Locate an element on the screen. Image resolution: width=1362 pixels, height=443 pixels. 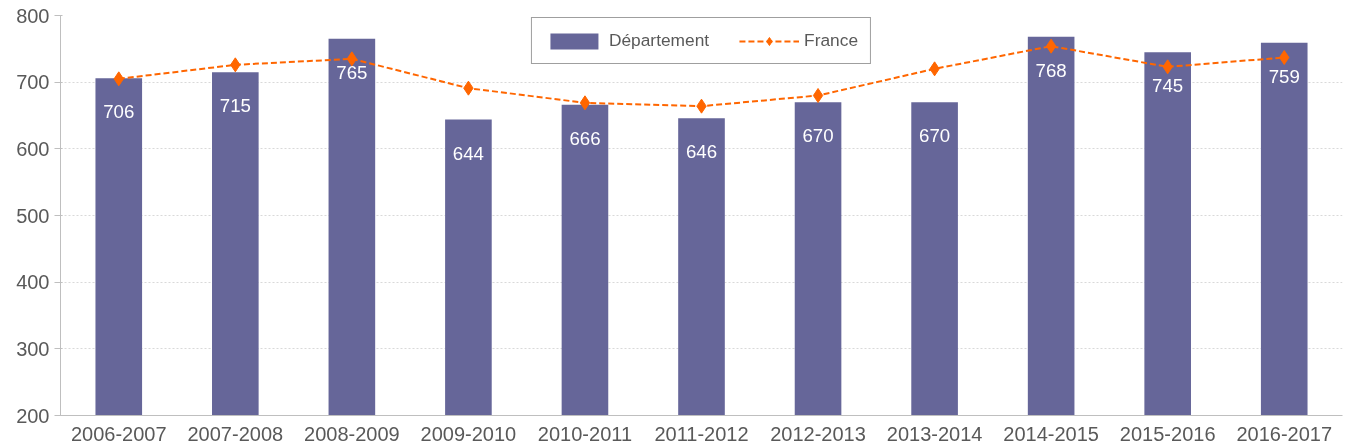
x-tick-label: 2010-2011 is located at coordinates (585, 432).